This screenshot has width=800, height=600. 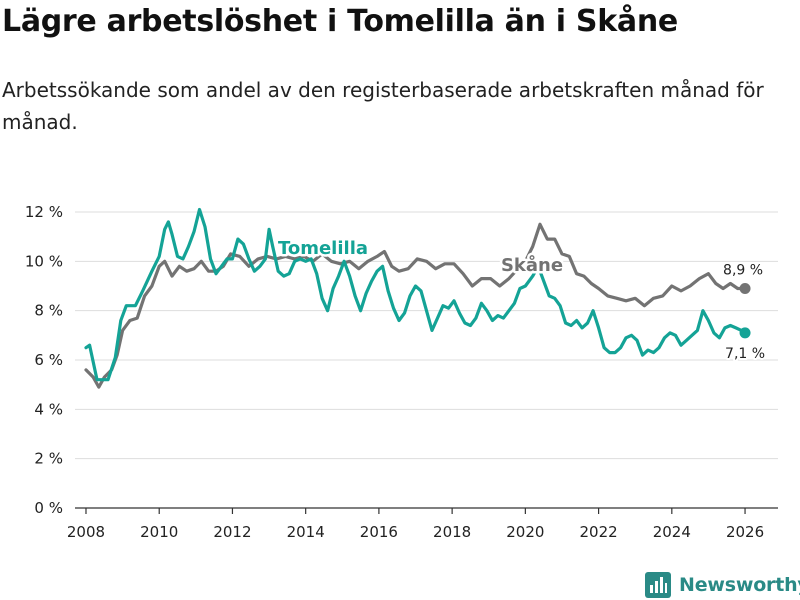 What do you see at coordinates (48, 311) in the screenshot?
I see `y-tick-label: 8 %` at bounding box center [48, 311].